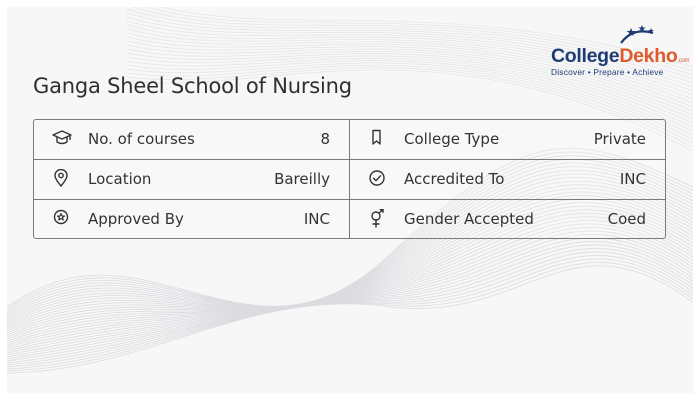 Image resolution: width=700 pixels, height=400 pixels. What do you see at coordinates (377, 218) in the screenshot?
I see `gender-icon` at bounding box center [377, 218].